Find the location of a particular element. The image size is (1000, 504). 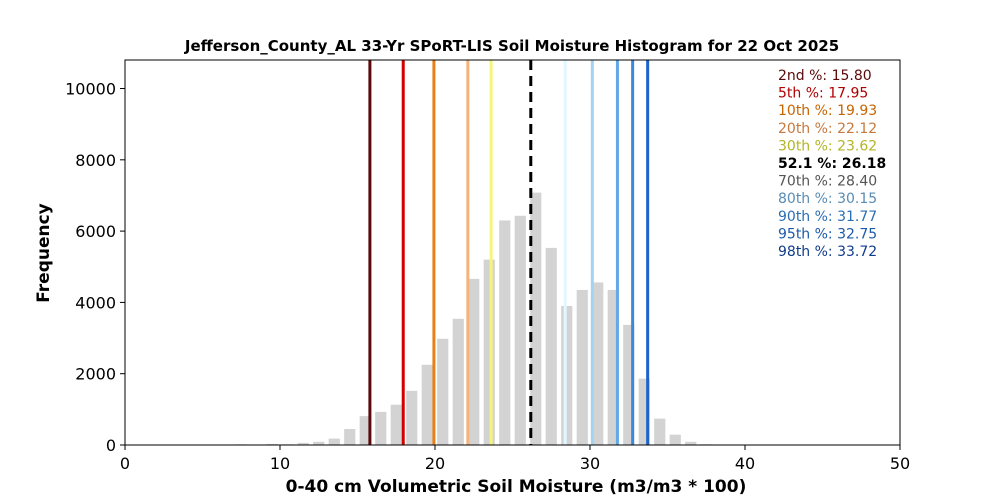

legend-entry: 5th %: 17.95 is located at coordinates (823, 94).